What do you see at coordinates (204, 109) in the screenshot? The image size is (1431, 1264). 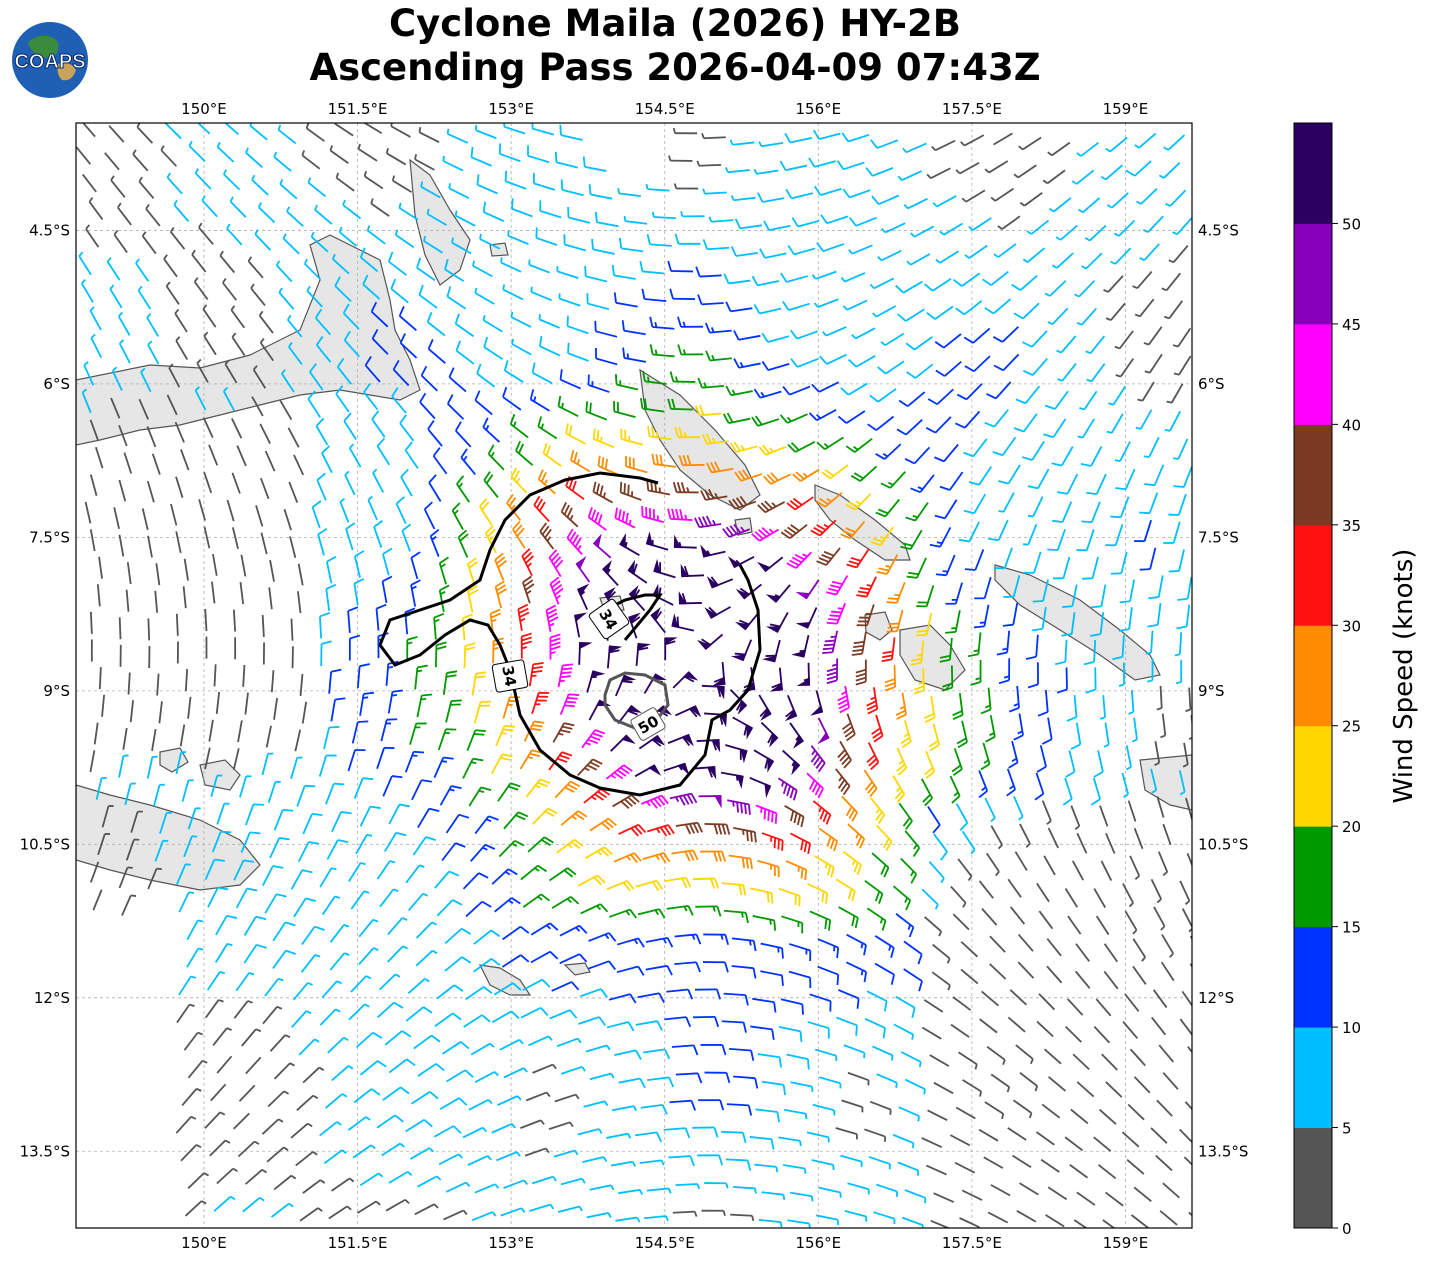 I see `lon-tick-label-top: 150°E` at bounding box center [204, 109].